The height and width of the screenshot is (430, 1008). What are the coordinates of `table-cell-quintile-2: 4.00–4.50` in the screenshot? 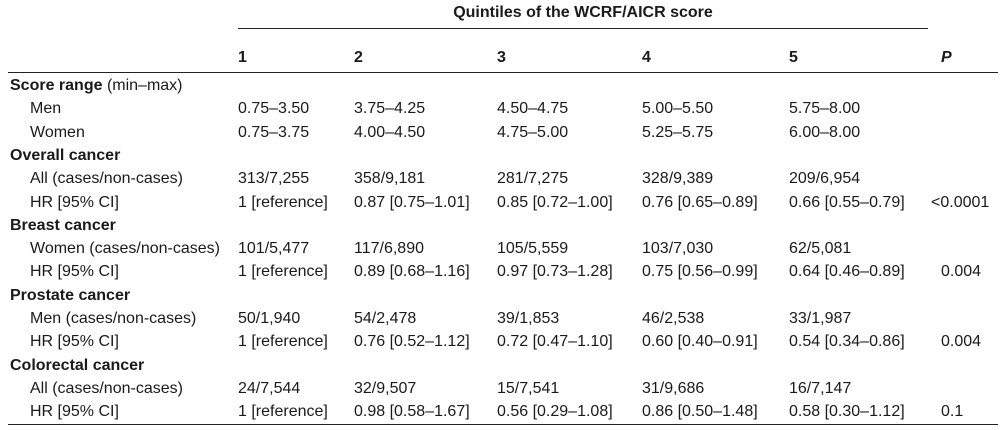 It's located at (390, 132).